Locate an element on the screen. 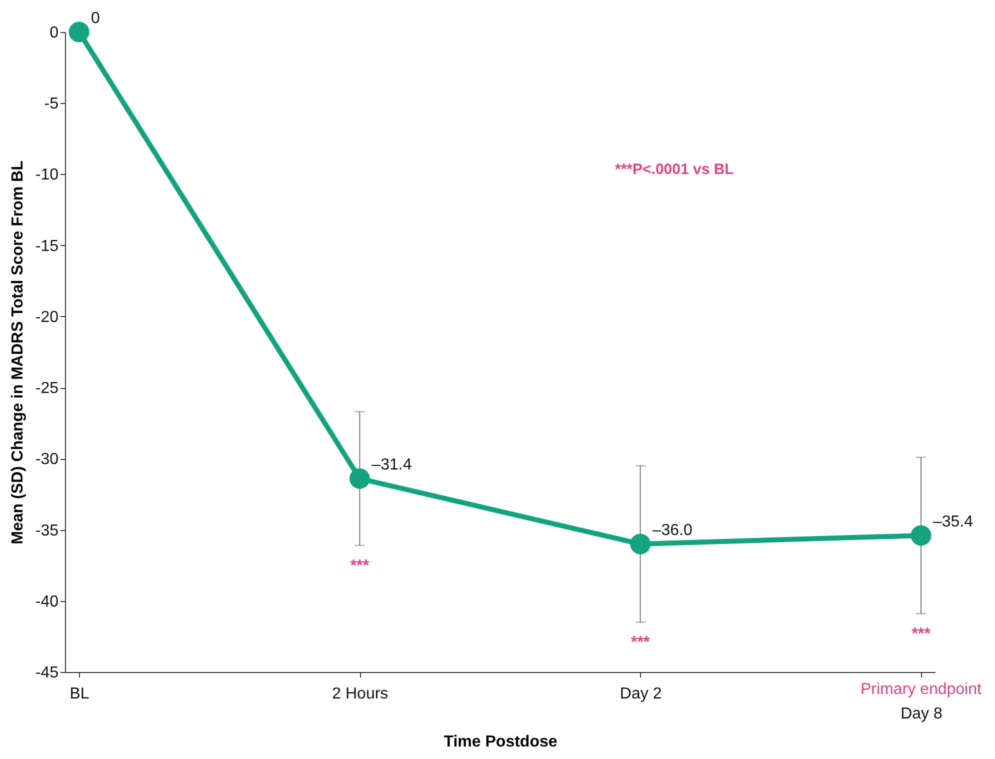 Image resolution: width=995 pixels, height=759 pixels. data-label: –36.0 is located at coordinates (672, 530).